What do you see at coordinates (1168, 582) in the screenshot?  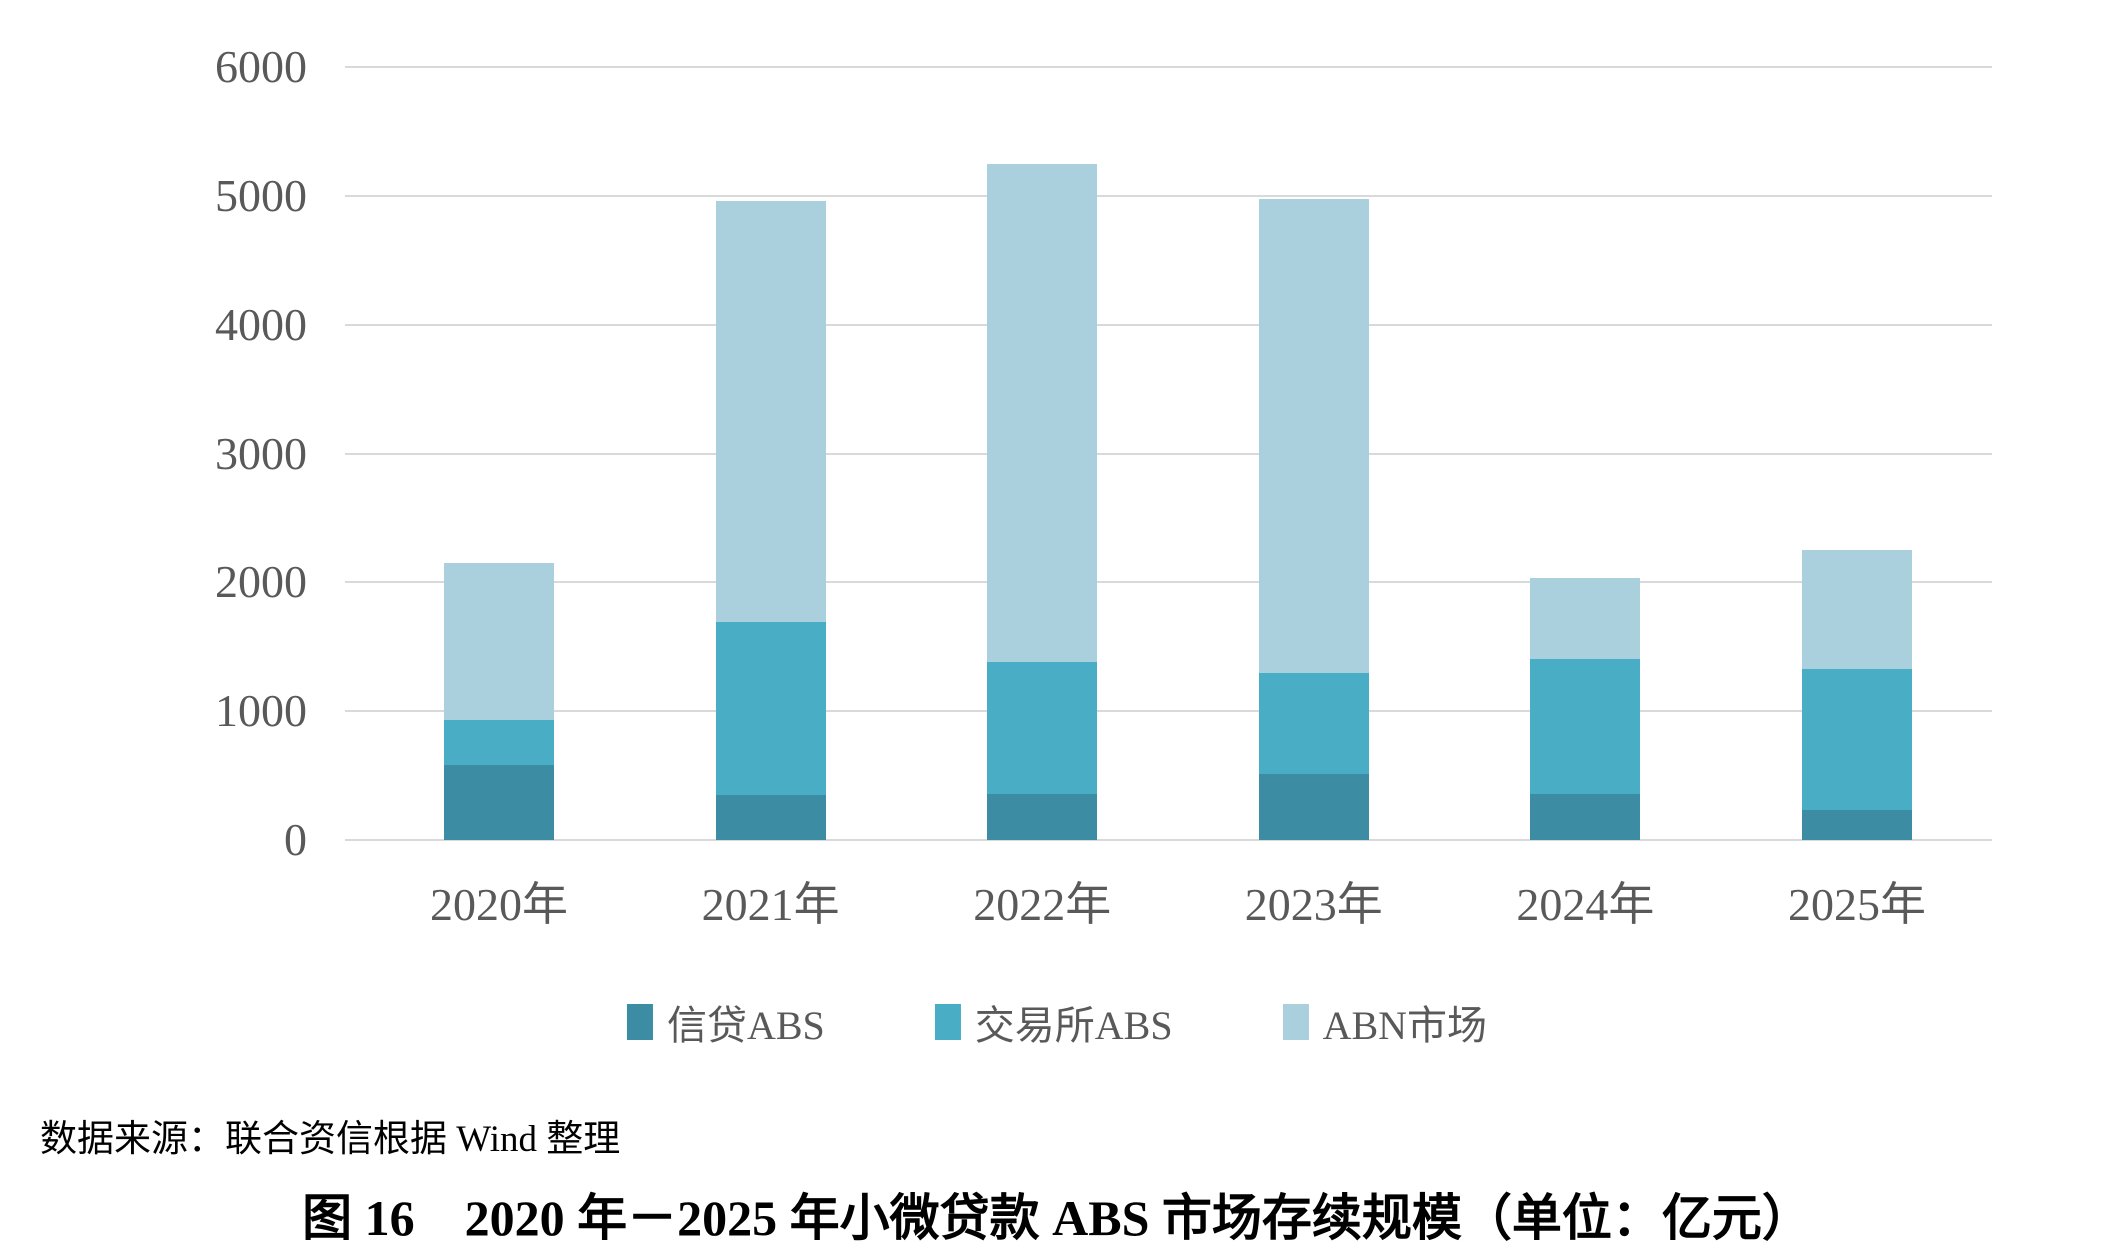 I see `gridline-2000` at bounding box center [1168, 582].